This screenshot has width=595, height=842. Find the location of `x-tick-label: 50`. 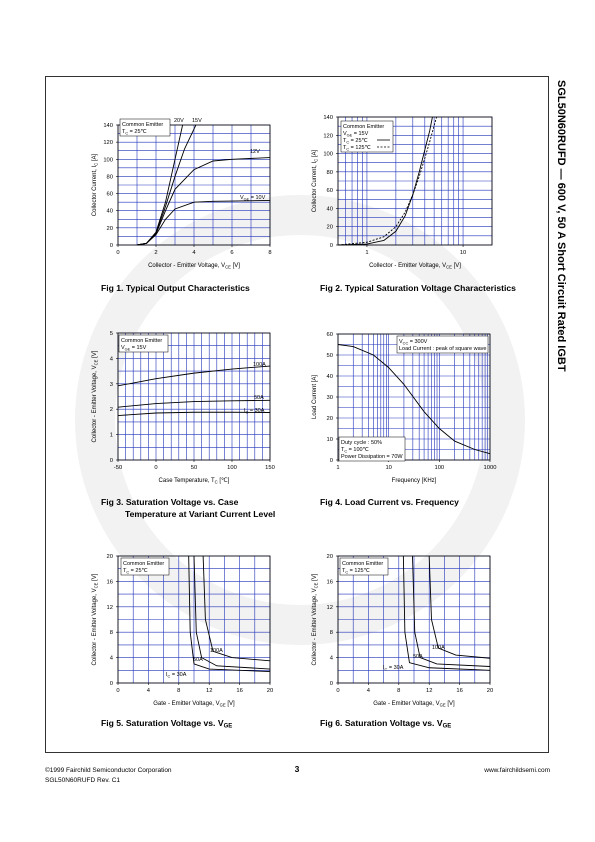

x-tick-label: 50 is located at coordinates (194, 468).